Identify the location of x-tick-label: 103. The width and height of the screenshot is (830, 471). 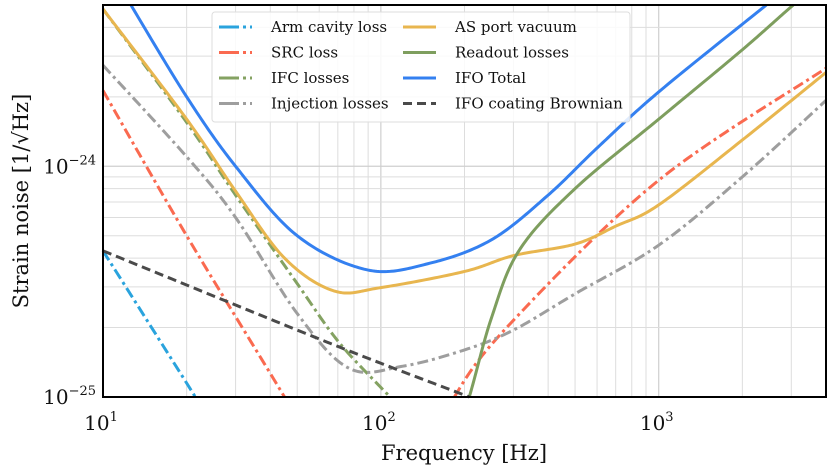
(657, 422).